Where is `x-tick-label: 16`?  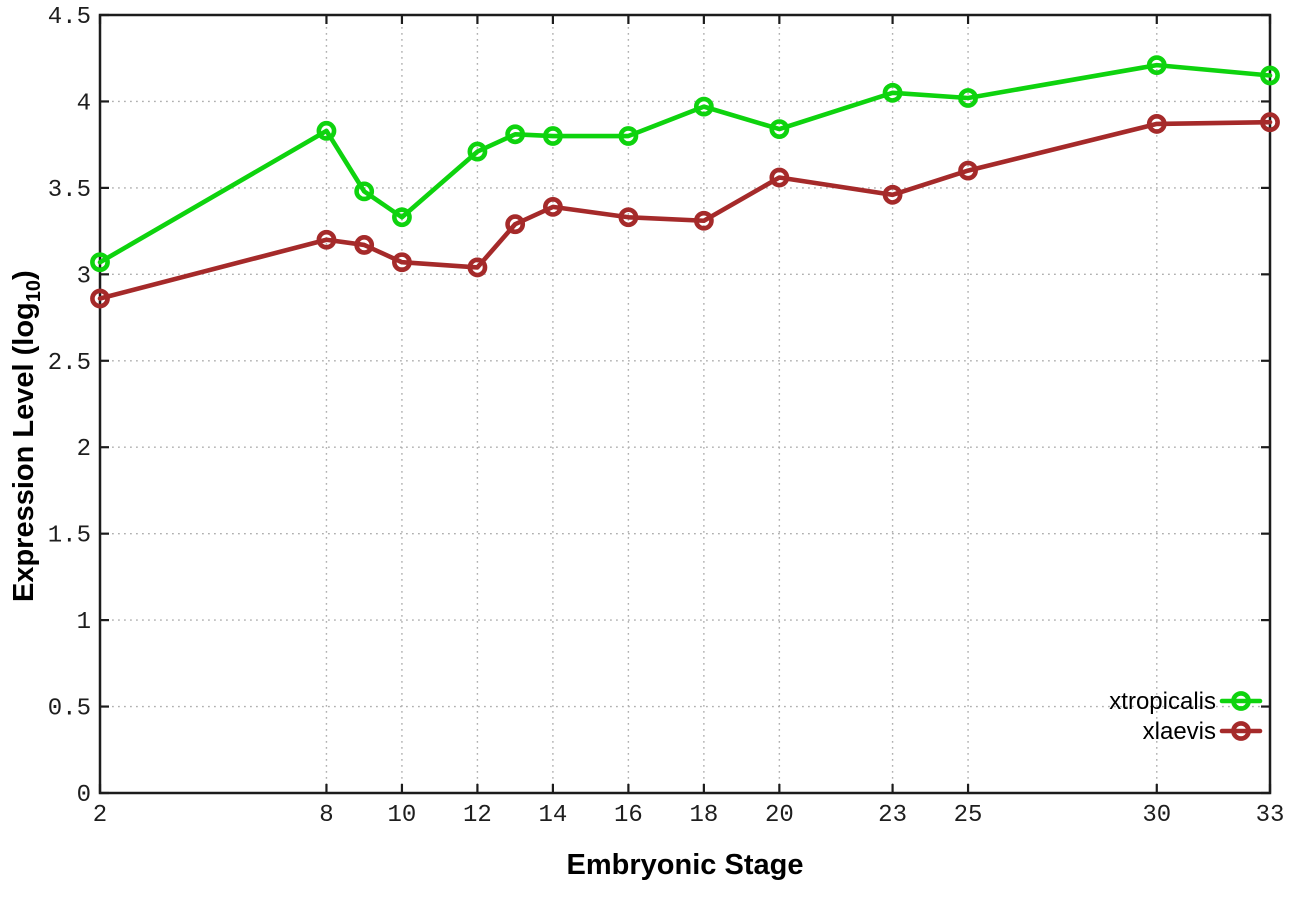
x-tick-label: 16 is located at coordinates (628, 815).